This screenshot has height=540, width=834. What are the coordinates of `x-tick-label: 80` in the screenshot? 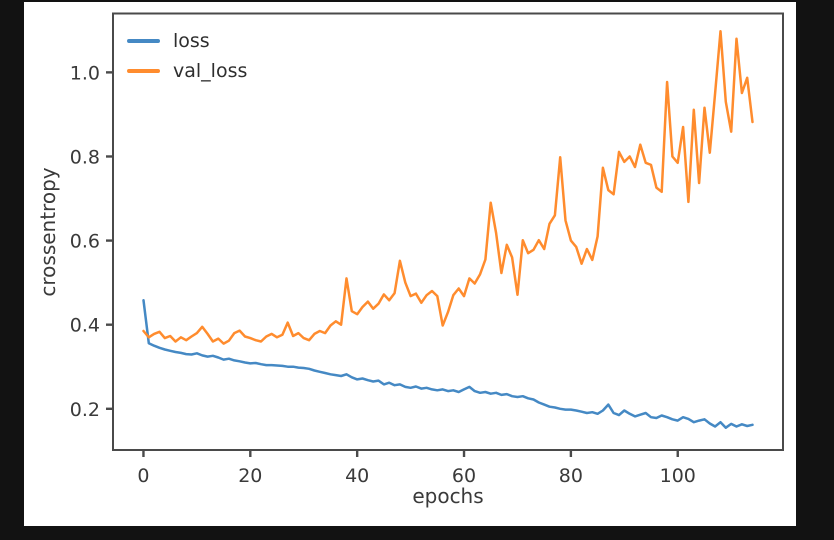 It's located at (571, 476).